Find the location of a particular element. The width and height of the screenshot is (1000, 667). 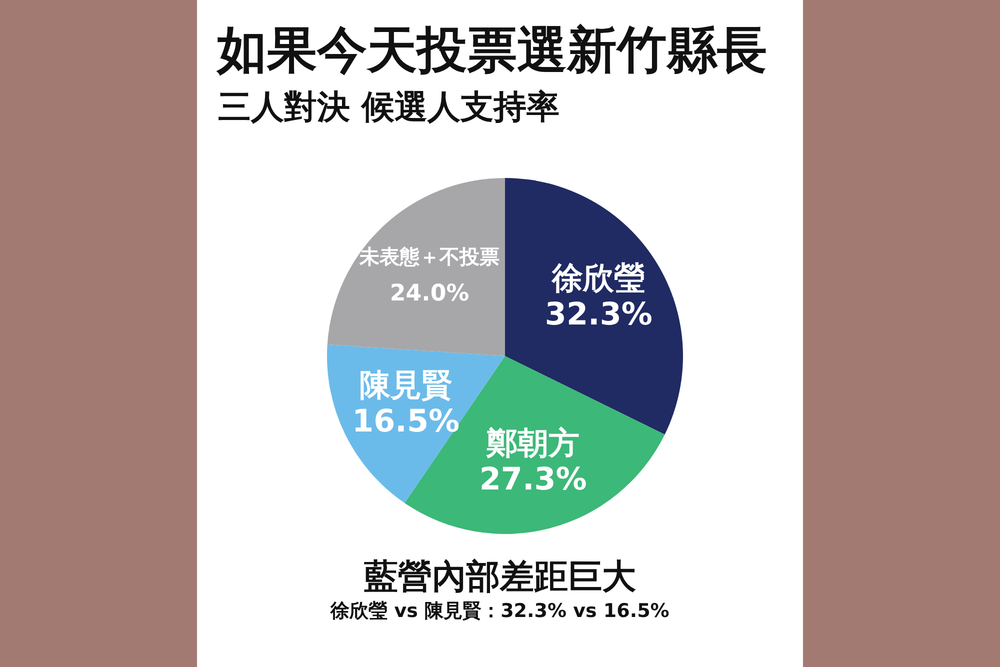

data-label: 24.0% is located at coordinates (430, 293).